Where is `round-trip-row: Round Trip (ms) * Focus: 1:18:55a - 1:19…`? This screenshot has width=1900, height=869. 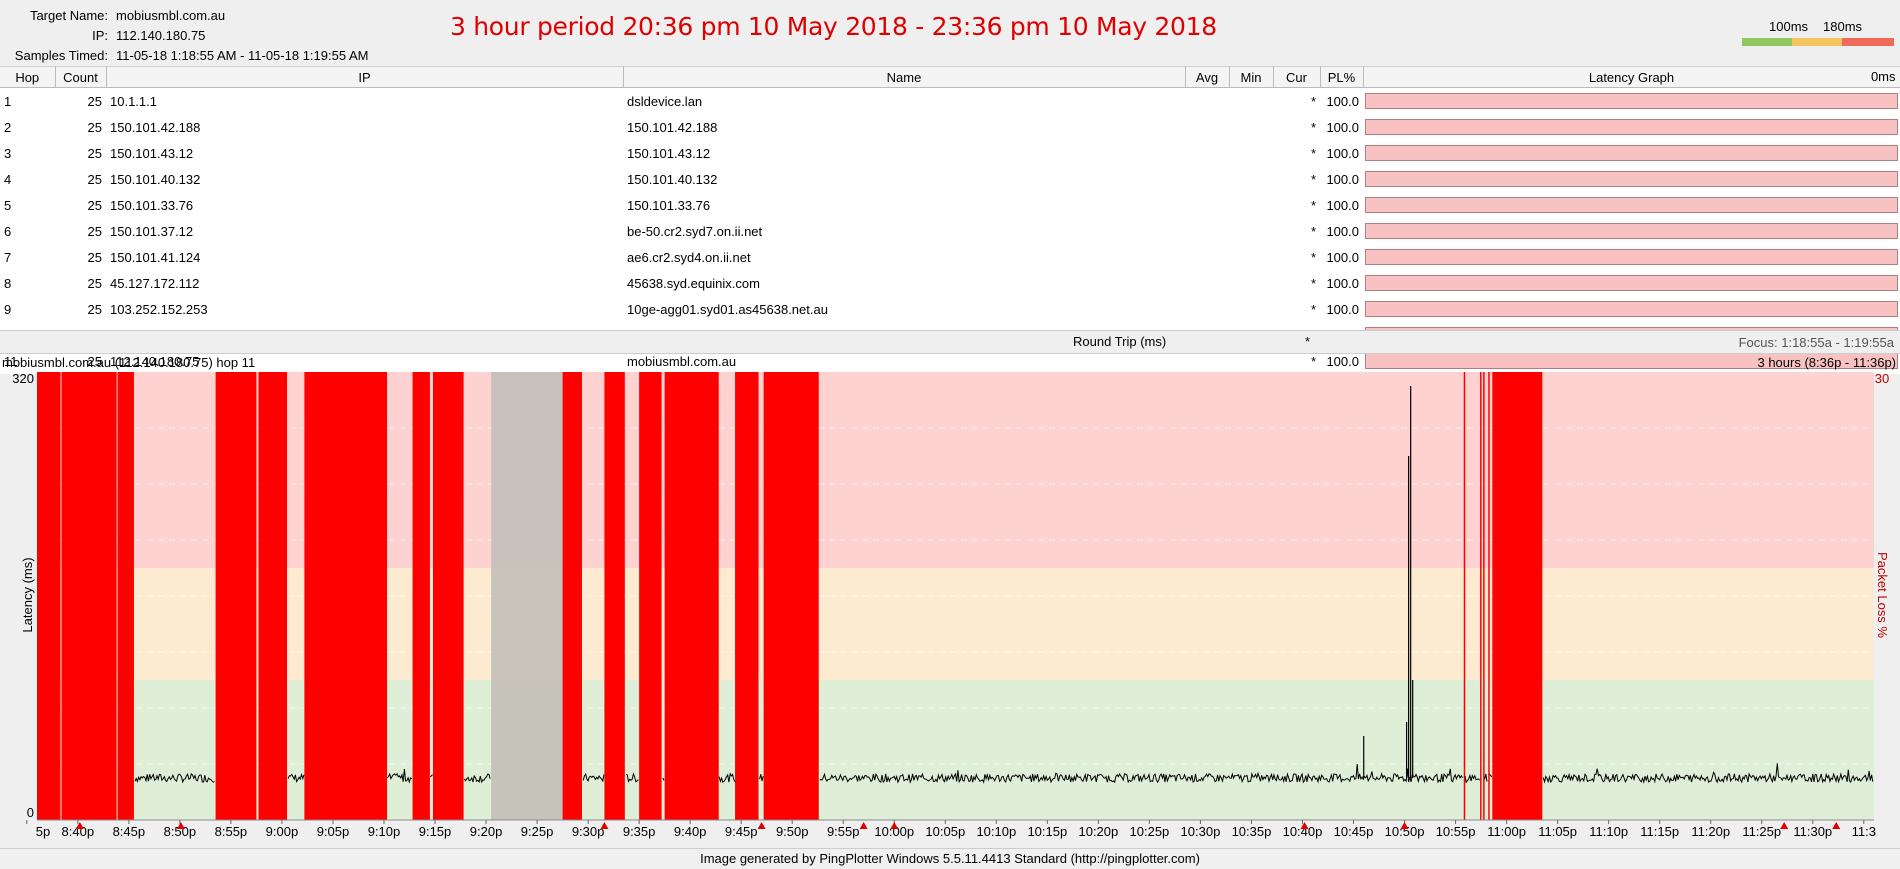
round-trip-row: Round Trip (ms) * Focus: 1:18:55a - 1:19… is located at coordinates (950, 342).